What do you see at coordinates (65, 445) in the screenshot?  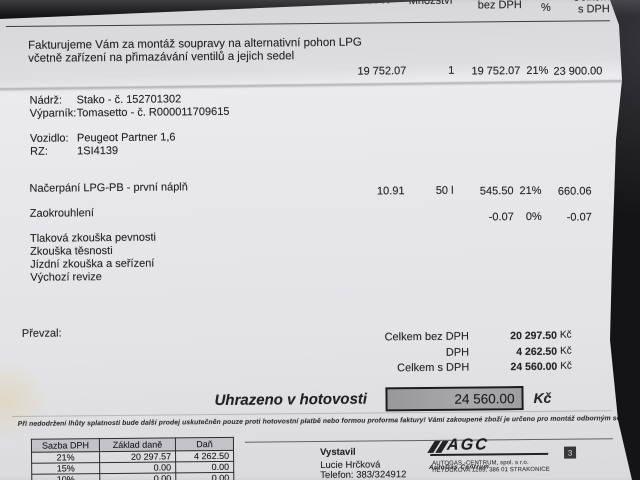 I see `vat-header-sazba: Sazba DPH` at bounding box center [65, 445].